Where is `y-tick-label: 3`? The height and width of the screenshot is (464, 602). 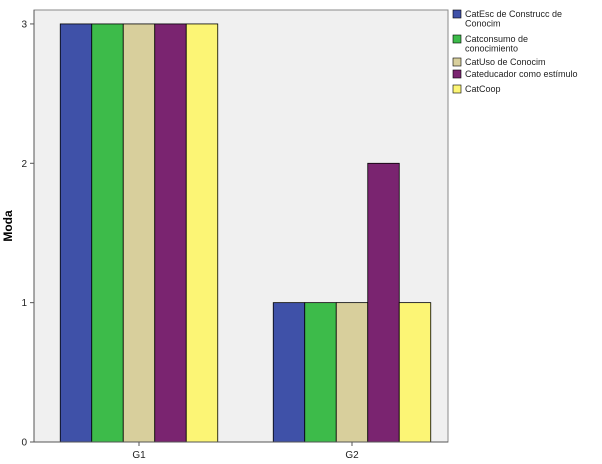 y-tick-label: 3 is located at coordinates (24, 24).